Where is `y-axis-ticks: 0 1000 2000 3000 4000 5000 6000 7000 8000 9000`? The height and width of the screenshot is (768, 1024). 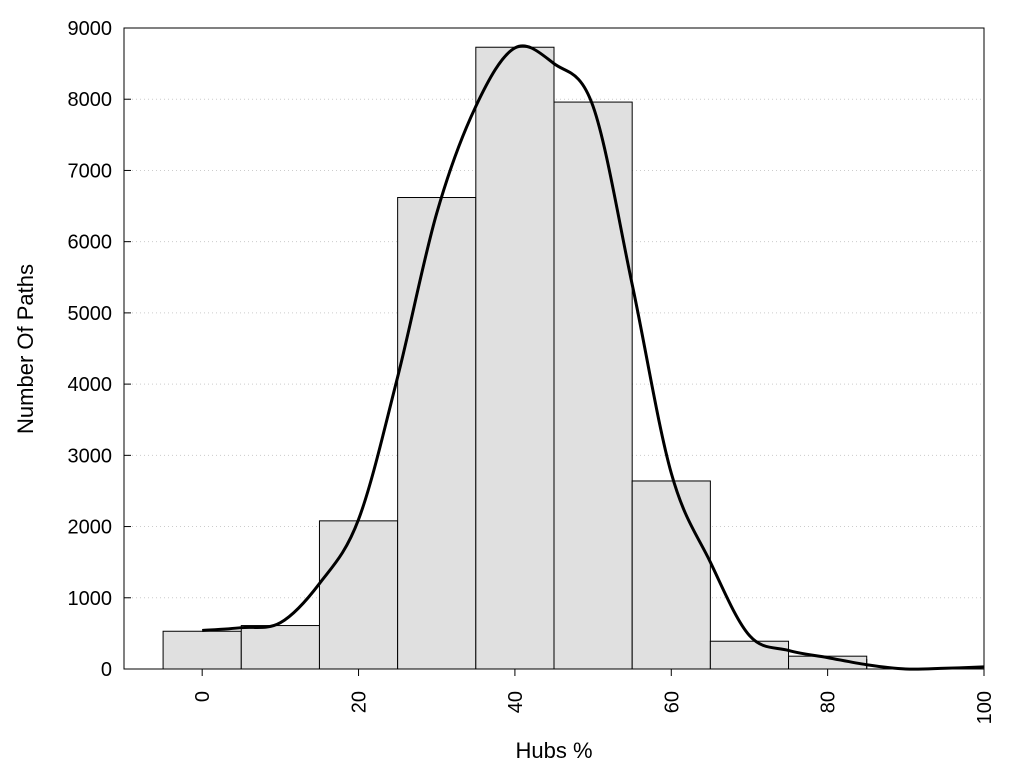 y-axis-ticks: 0 1000 2000 3000 4000 5000 6000 7000 8000 9000 is located at coordinates (99, 349).